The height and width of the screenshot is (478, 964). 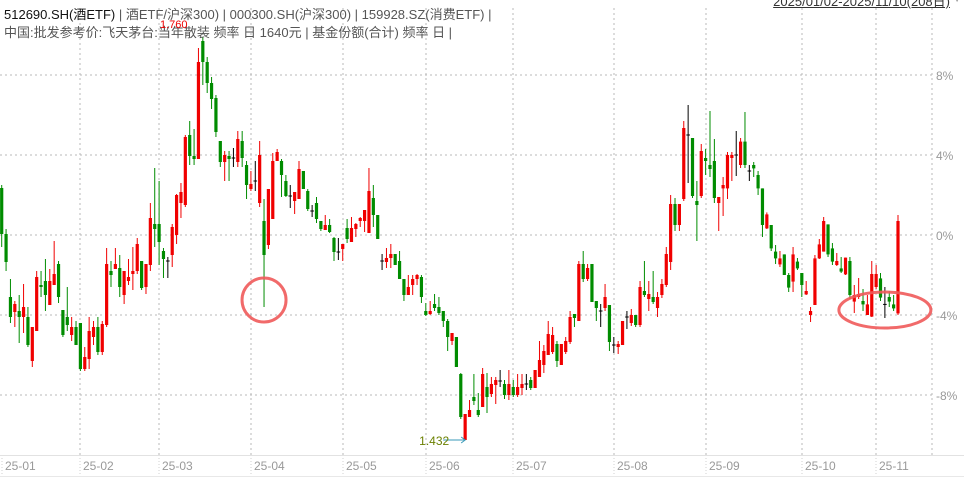 What do you see at coordinates (957, 2) in the screenshot?
I see `dropdown-arrow-icon: ▼` at bounding box center [957, 2].